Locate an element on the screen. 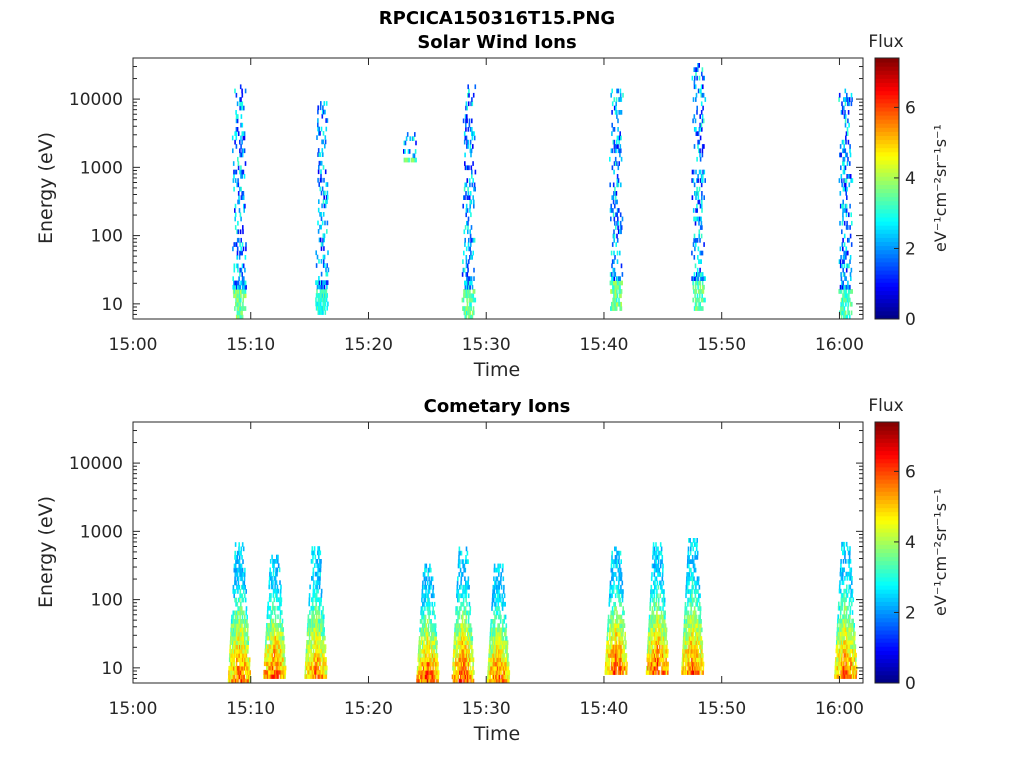  y-tick-label: 10000 is located at coordinates (96, 464).